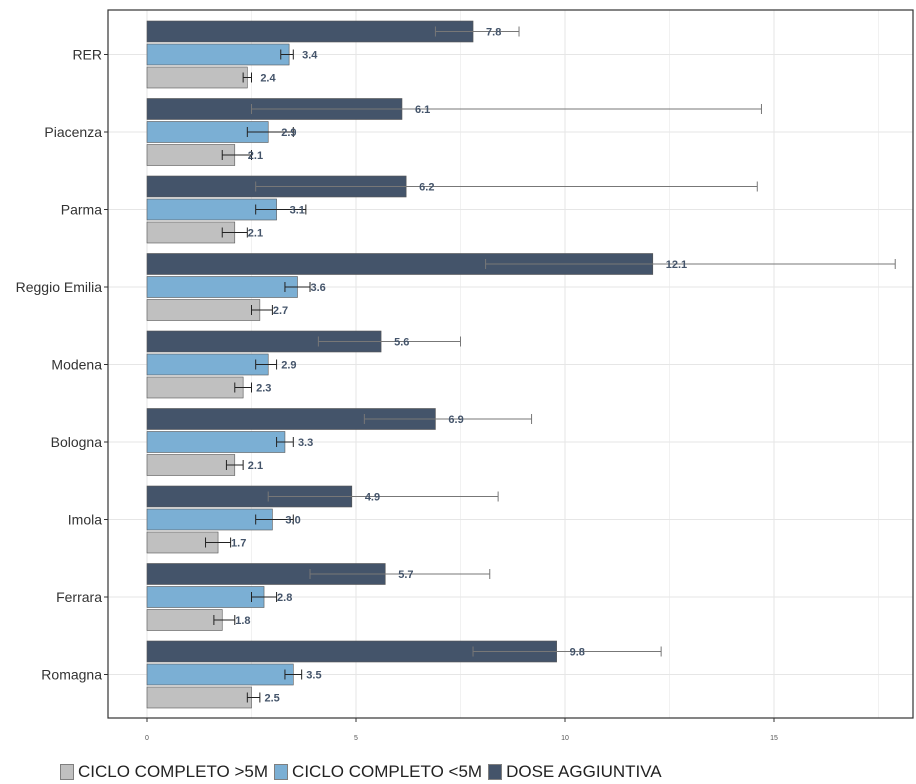 The image size is (916, 784). Describe the element at coordinates (426, 188) in the screenshot. I see `data-label-dose-aggiuntiva-parma: 6.2` at that location.